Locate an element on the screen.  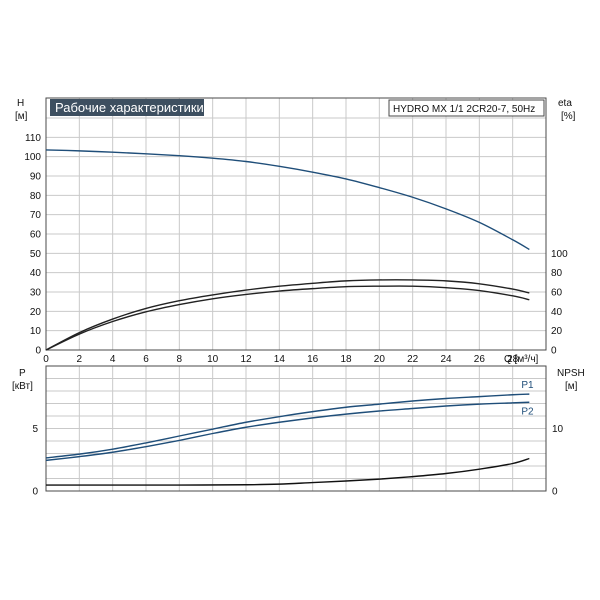
y-right-tick-label: 0 is located at coordinates (554, 351).